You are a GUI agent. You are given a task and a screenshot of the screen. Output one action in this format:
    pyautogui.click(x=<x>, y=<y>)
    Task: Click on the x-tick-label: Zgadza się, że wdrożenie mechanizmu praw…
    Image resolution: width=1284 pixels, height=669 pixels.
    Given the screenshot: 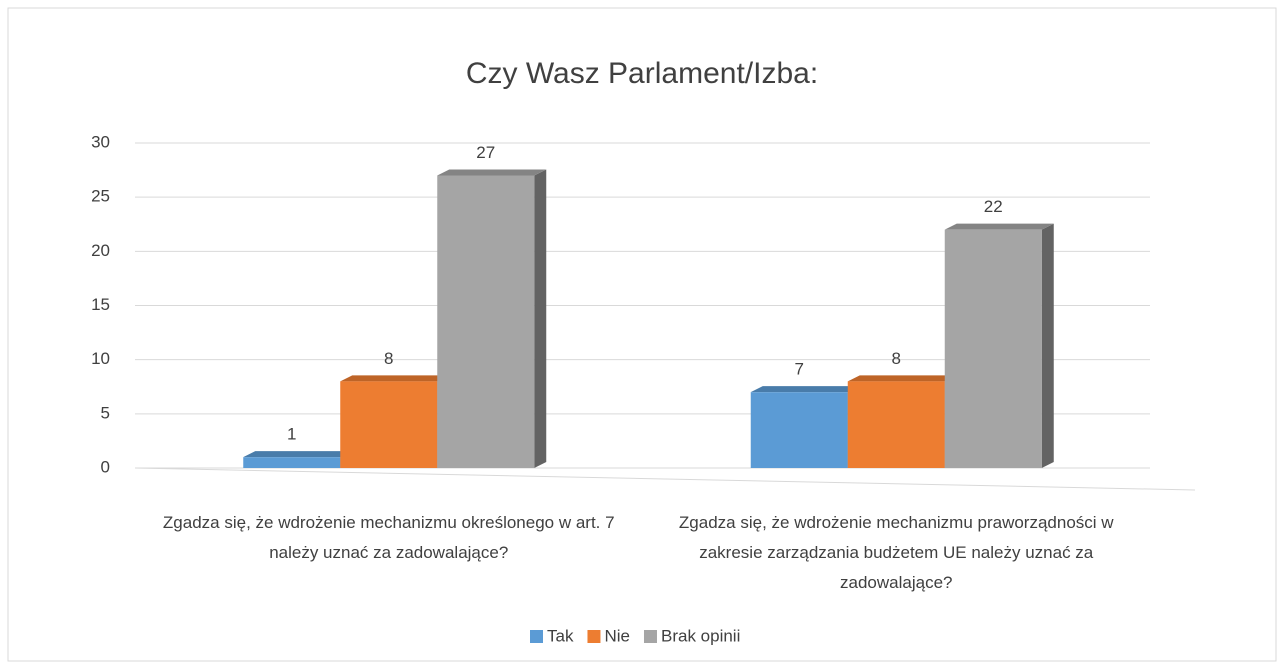 What is the action you would take?
    pyautogui.click(x=896, y=552)
    